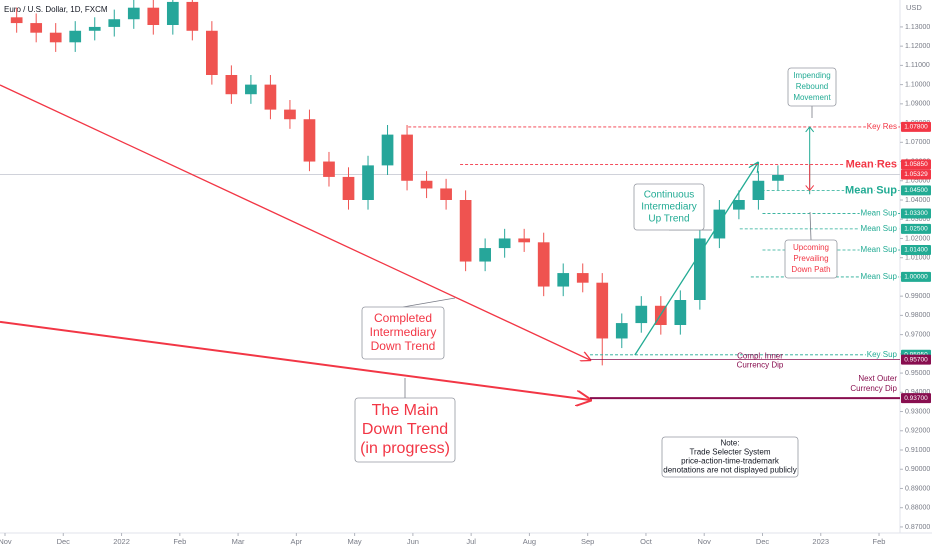  I want to click on level-box-label: 1.05850, so click(916, 164).